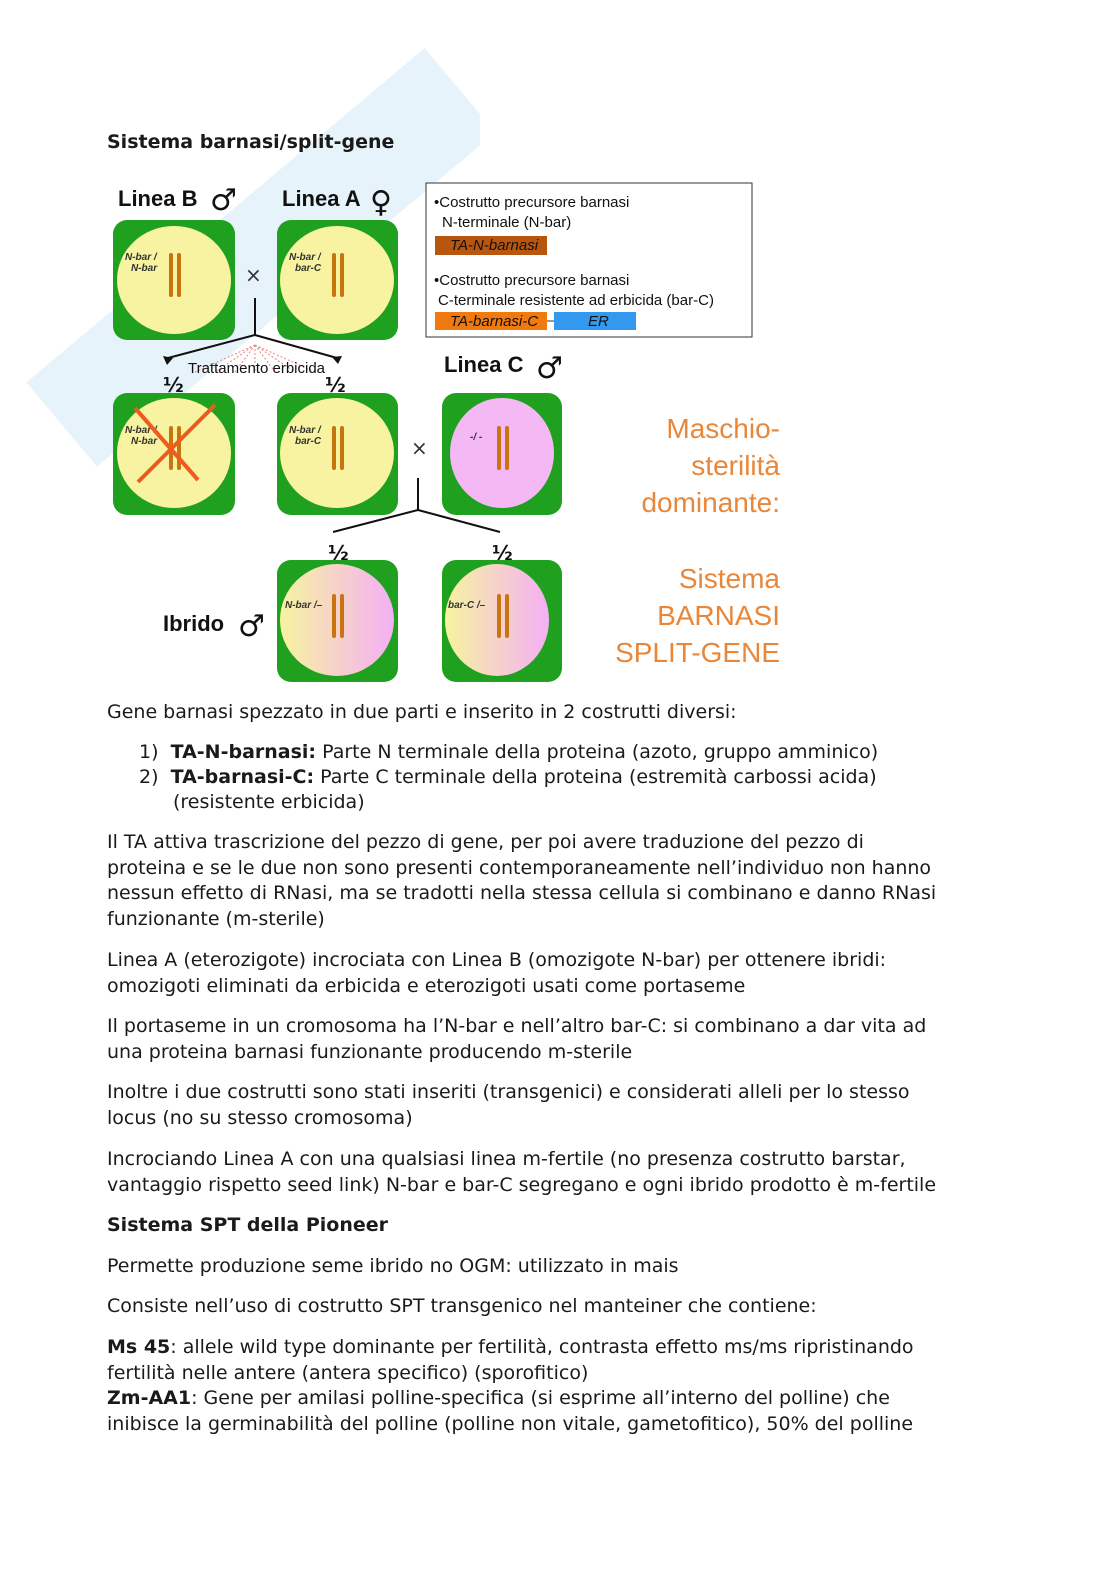  Describe the element at coordinates (251, 142) in the screenshot. I see `section-title-barnasi: Sistema barnasi/split-gene` at that location.